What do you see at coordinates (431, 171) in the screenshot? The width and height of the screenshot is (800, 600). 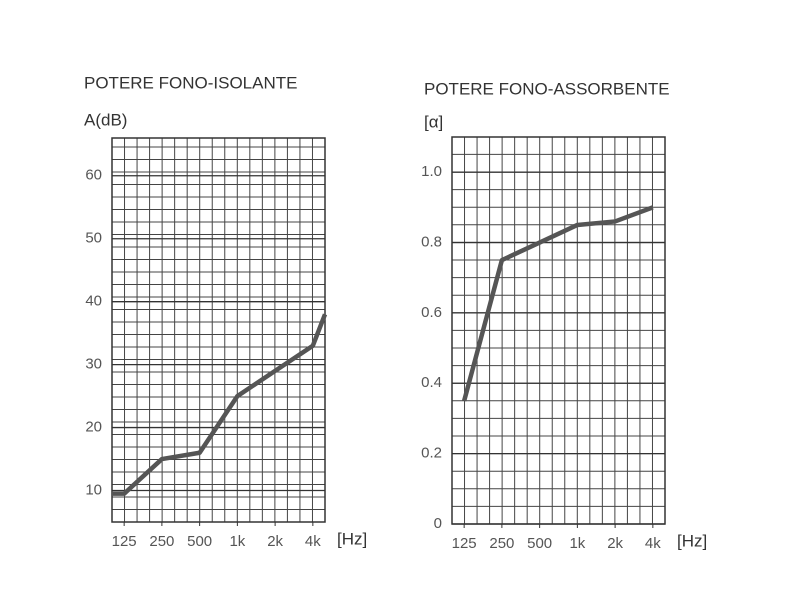 I see `y-tick-label: 1.0` at bounding box center [431, 171].